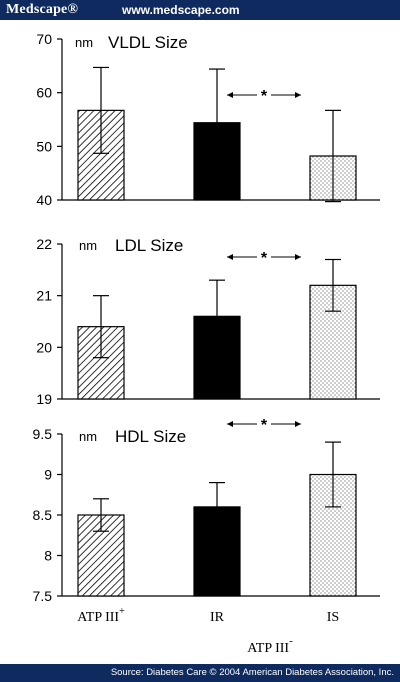 This screenshot has height=682, width=400. Describe the element at coordinates (48, 556) in the screenshot. I see `y-tick-label: 8` at that location.